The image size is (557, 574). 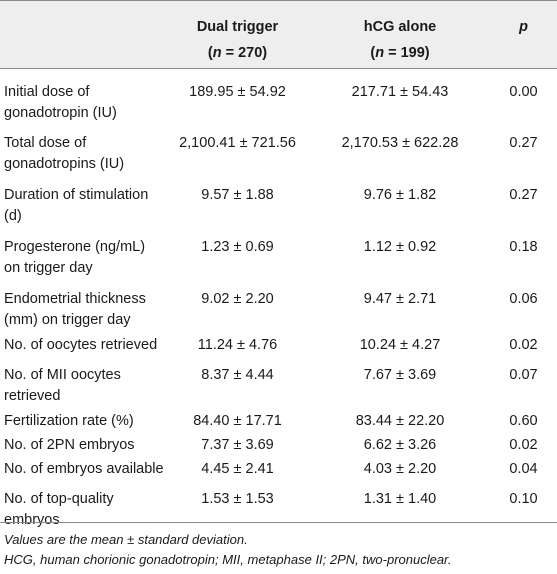 I want to click on dual-value: 2,100.41 ± 721.56, so click(x=237, y=143).